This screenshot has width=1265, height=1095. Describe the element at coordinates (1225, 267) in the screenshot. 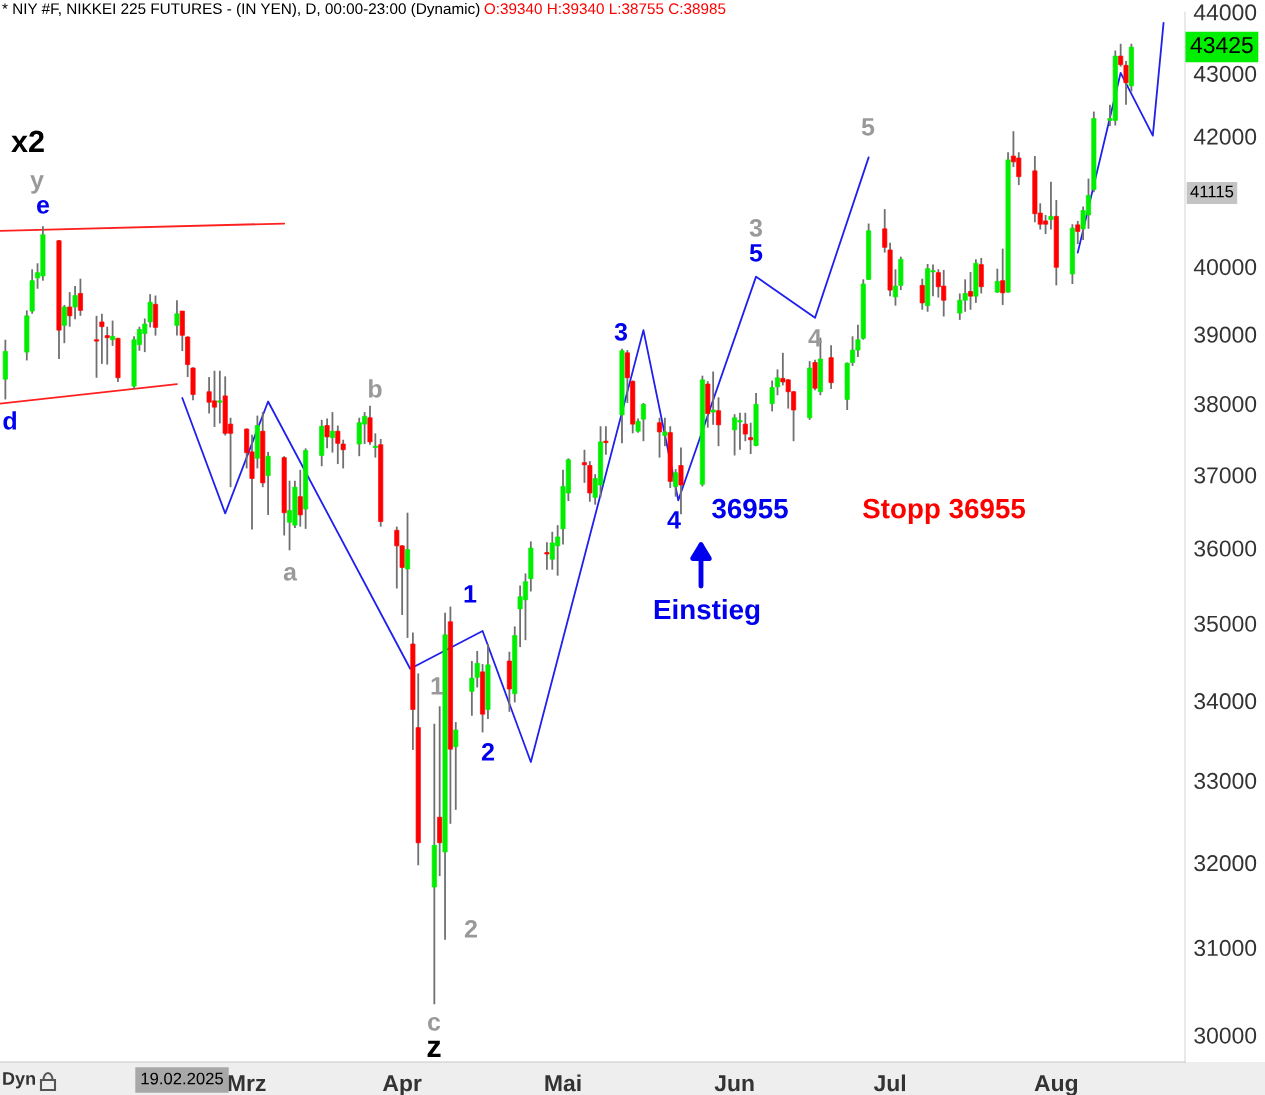

I see `y-tick-label: 40000` at that location.